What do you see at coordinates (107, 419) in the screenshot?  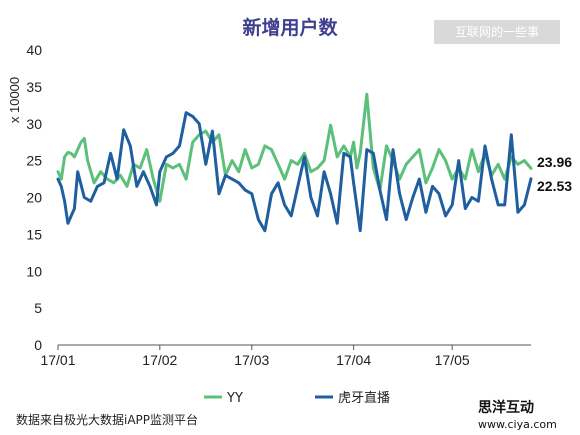 I see `source-note: 数据来自极光大数据iAPP监测平台` at bounding box center [107, 419].